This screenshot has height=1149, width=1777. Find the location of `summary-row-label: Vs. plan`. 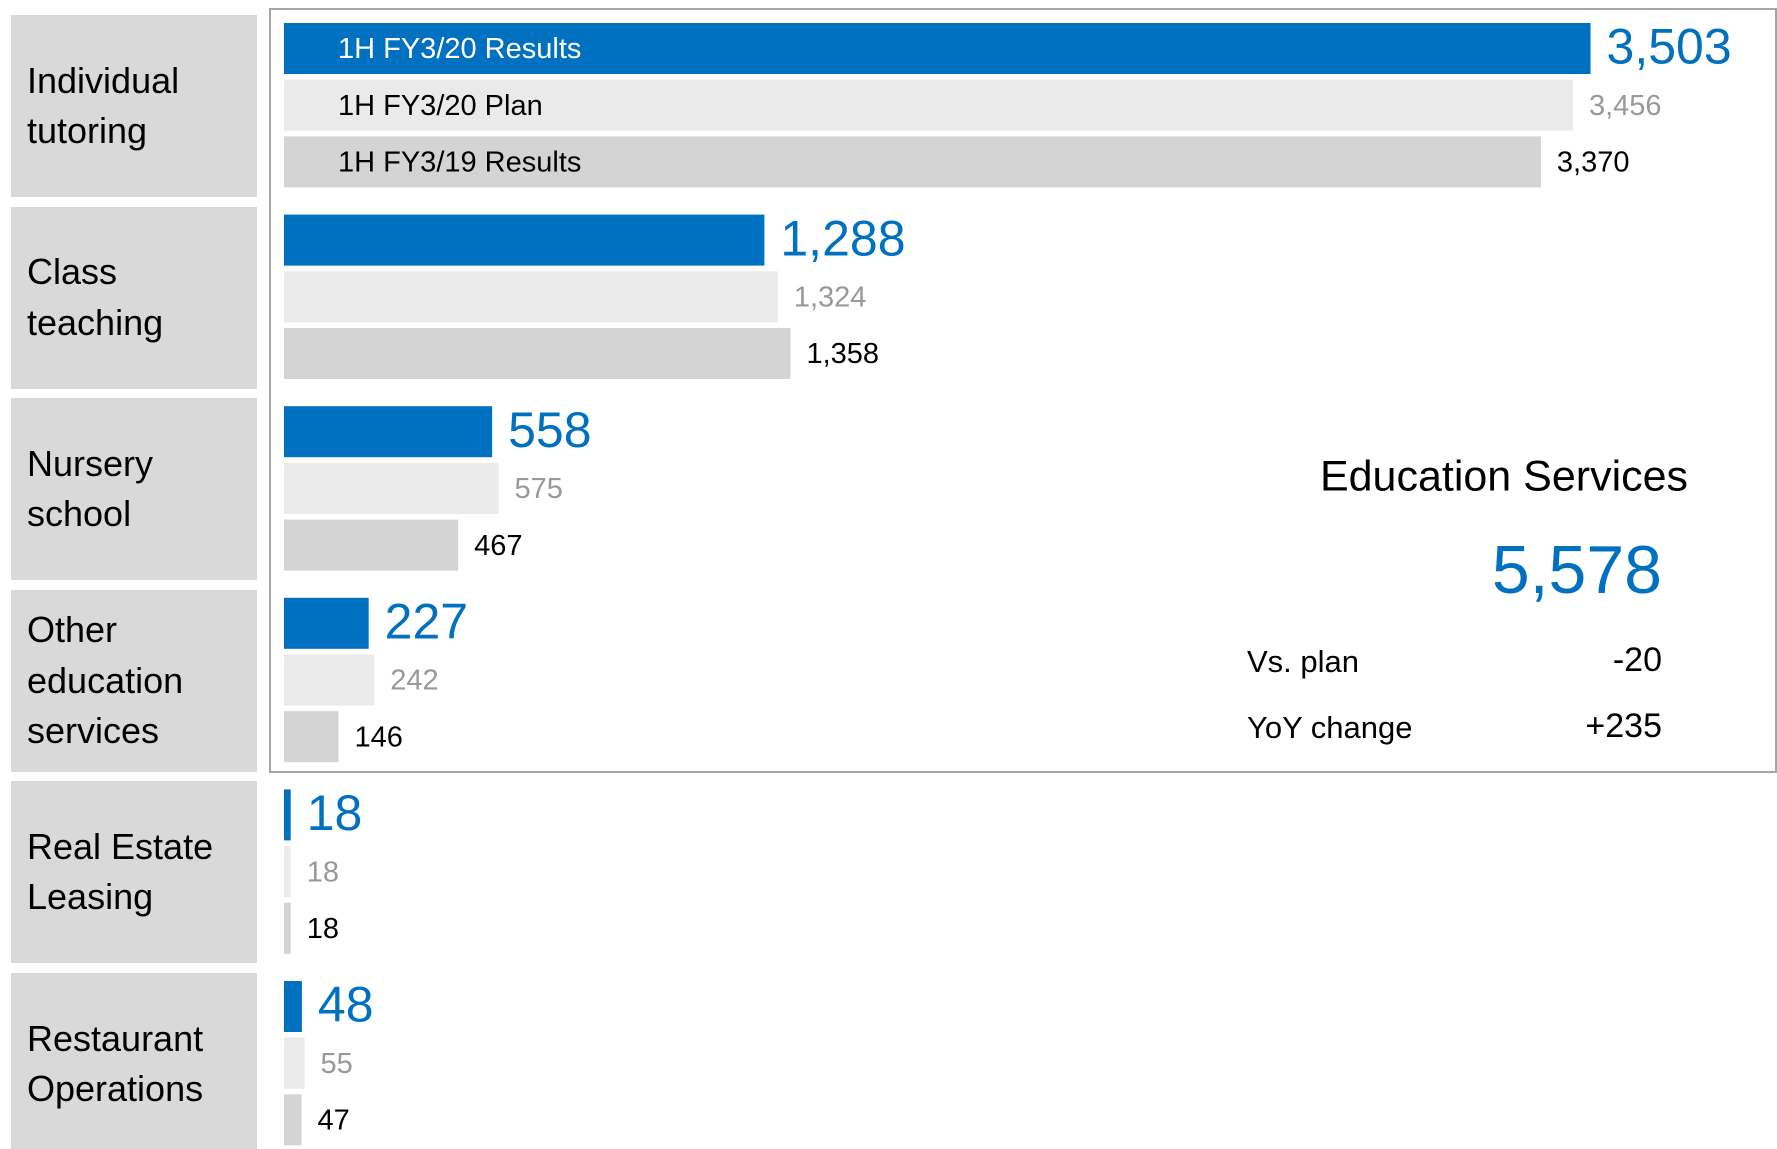

summary-row-label: Vs. plan is located at coordinates (1303, 661).